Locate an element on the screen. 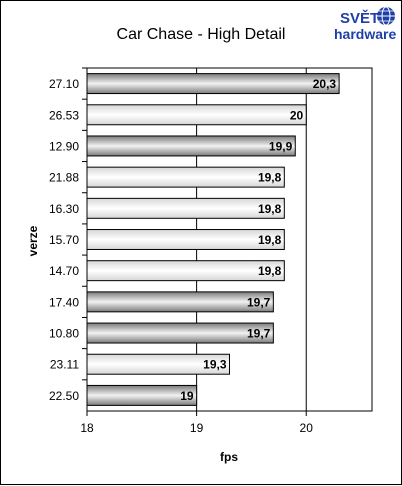 The width and height of the screenshot is (402, 486). x-tick-label: 20 is located at coordinates (307, 428).